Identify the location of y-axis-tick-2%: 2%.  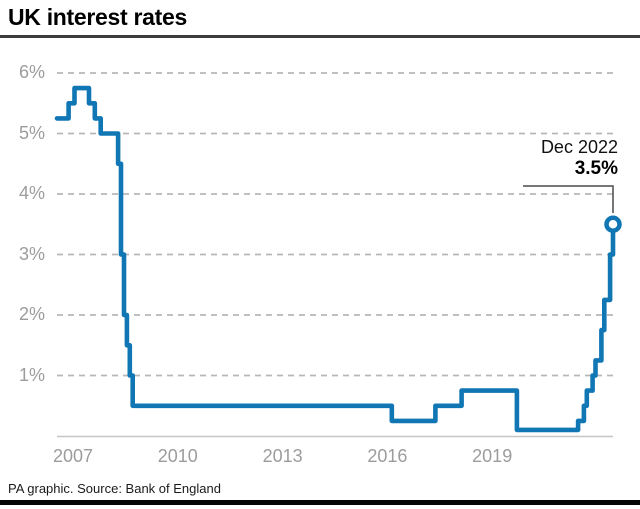
(31, 314).